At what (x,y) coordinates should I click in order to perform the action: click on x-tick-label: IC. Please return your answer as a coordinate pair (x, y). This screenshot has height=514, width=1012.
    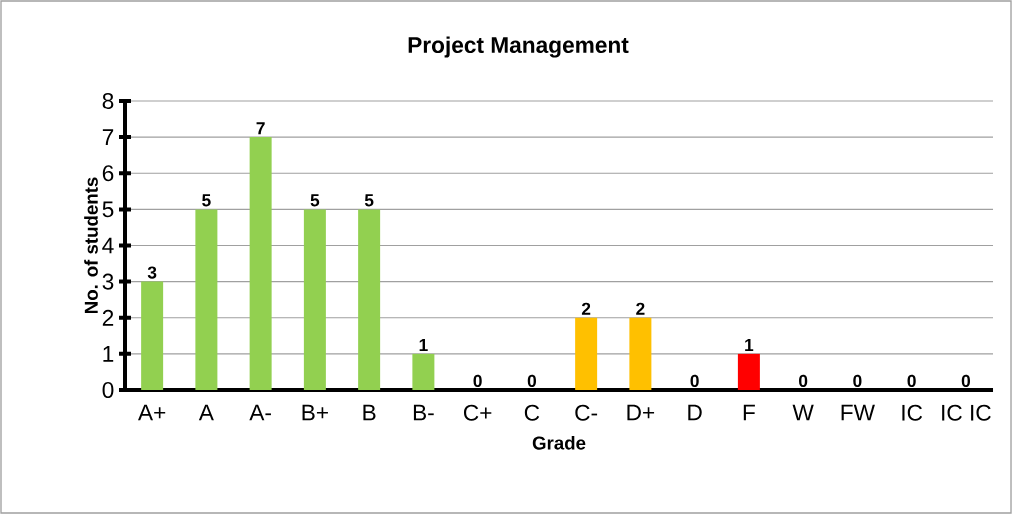
    Looking at the image, I should click on (912, 412).